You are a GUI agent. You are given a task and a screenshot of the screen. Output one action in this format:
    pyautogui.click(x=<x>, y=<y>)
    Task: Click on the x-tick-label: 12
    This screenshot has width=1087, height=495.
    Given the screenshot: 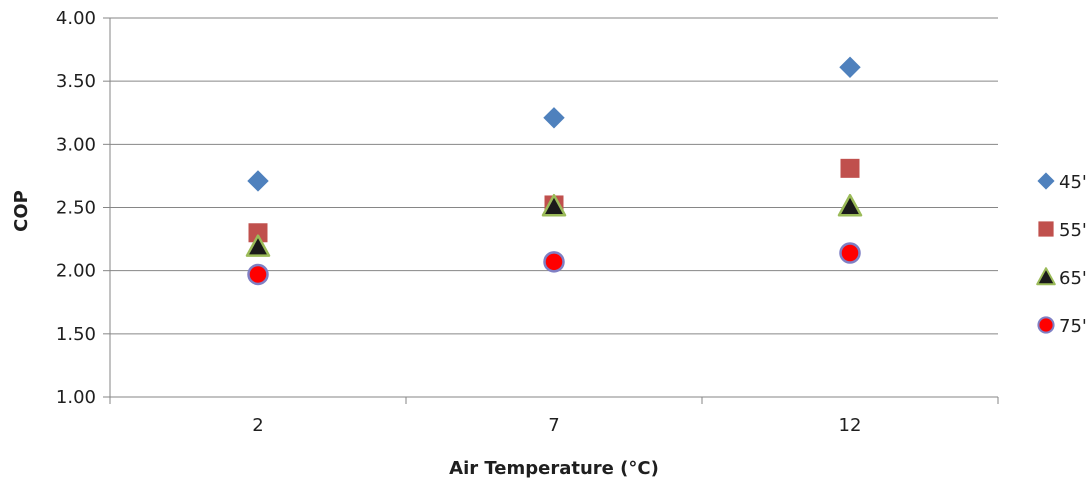 What is the action you would take?
    pyautogui.click(x=850, y=425)
    